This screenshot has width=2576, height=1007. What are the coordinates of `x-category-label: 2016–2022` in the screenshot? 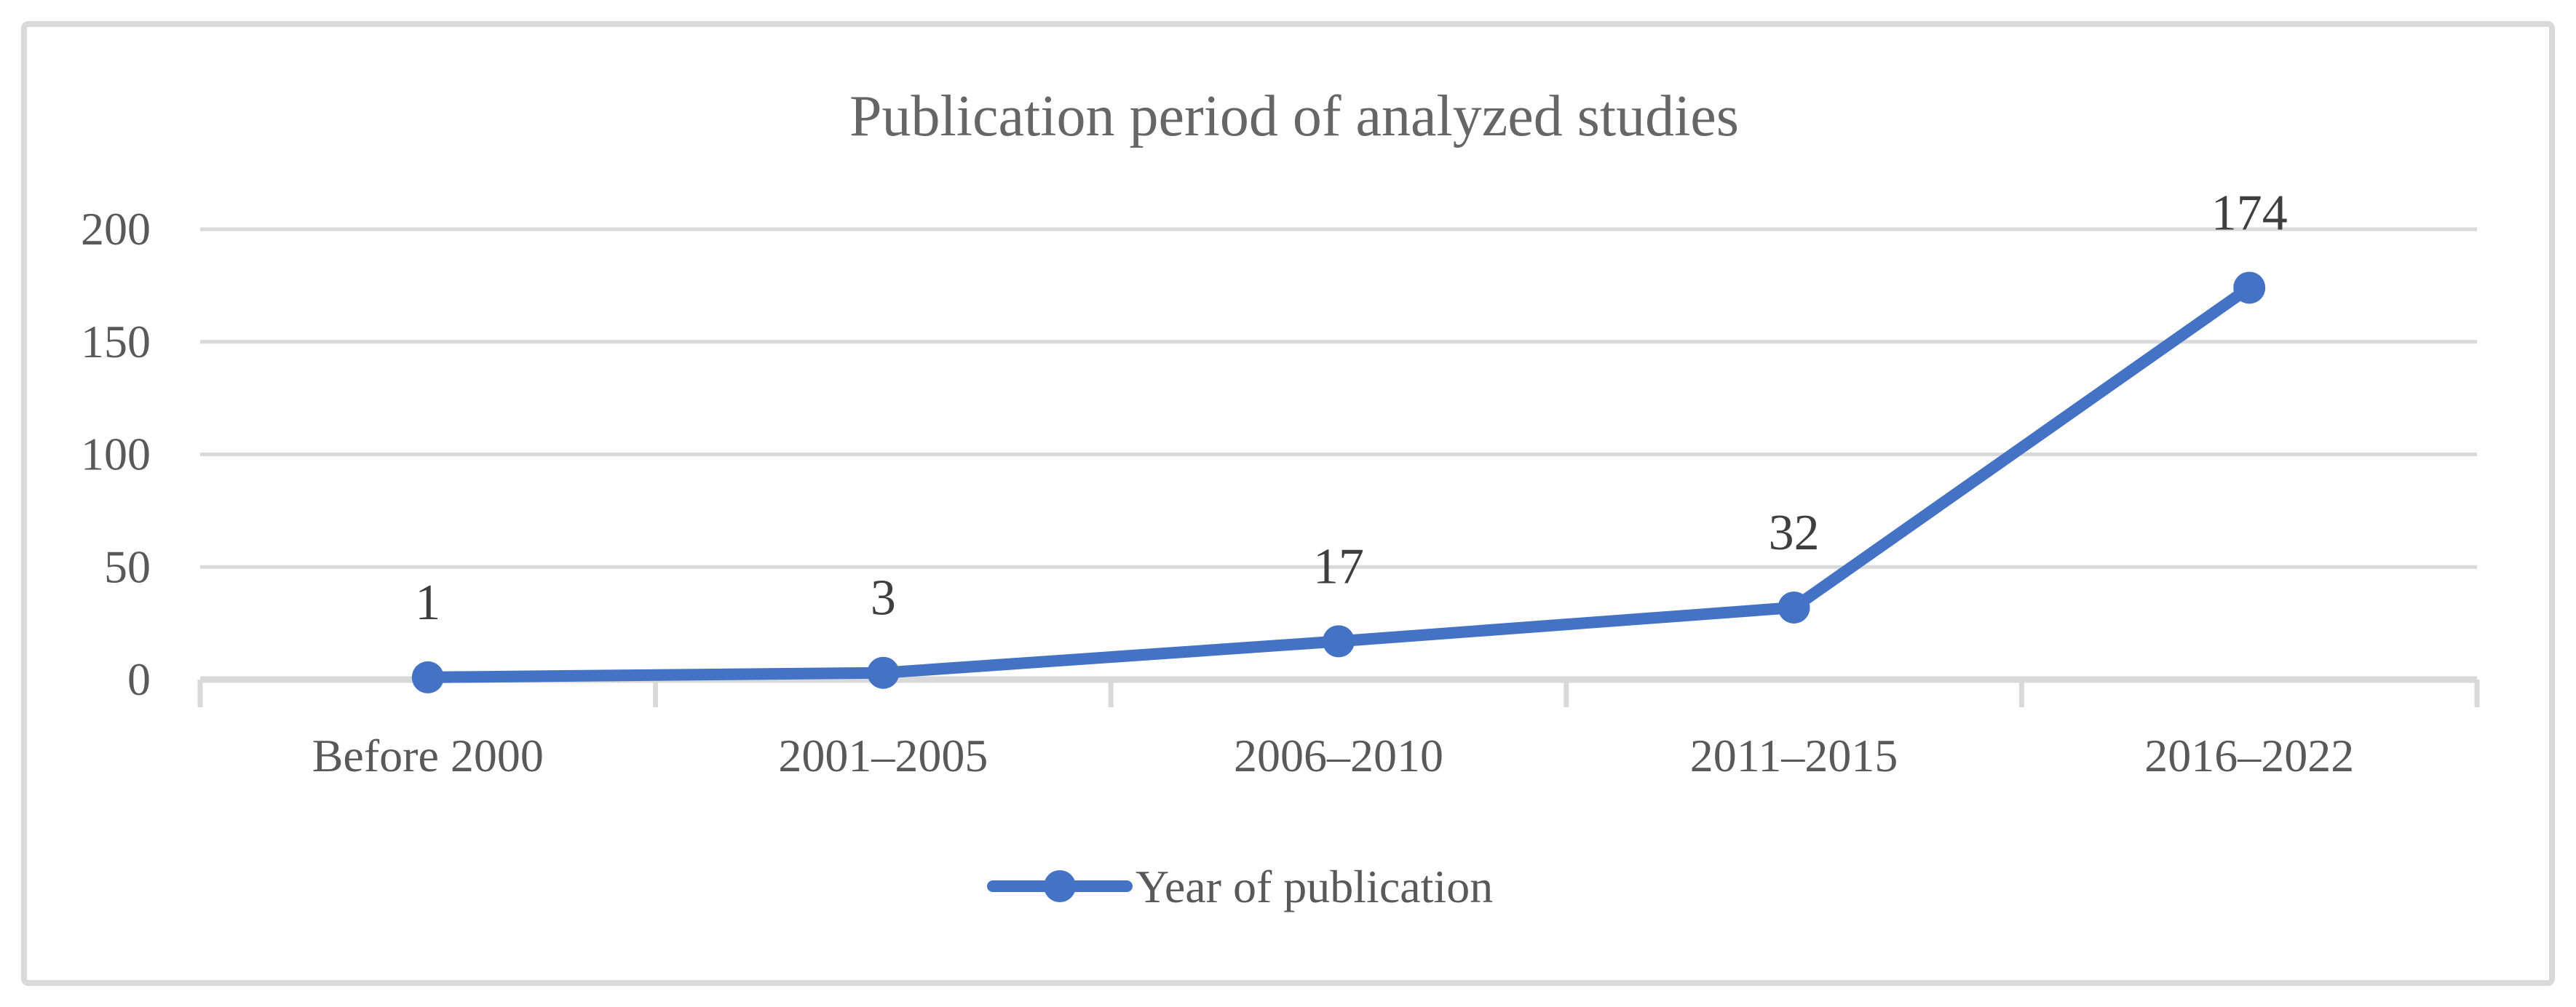 It's located at (2249, 756).